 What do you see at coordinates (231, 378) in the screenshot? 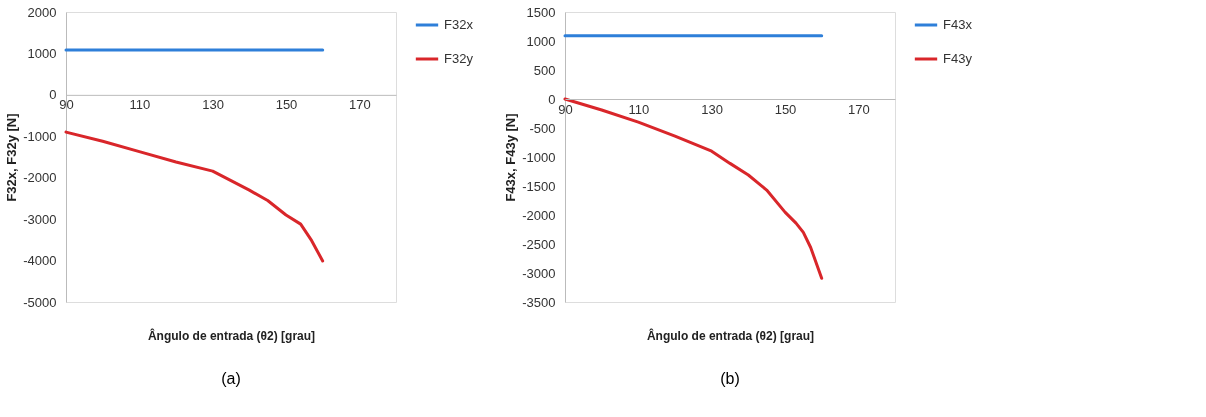
I see `text: (a)` at bounding box center [231, 378].